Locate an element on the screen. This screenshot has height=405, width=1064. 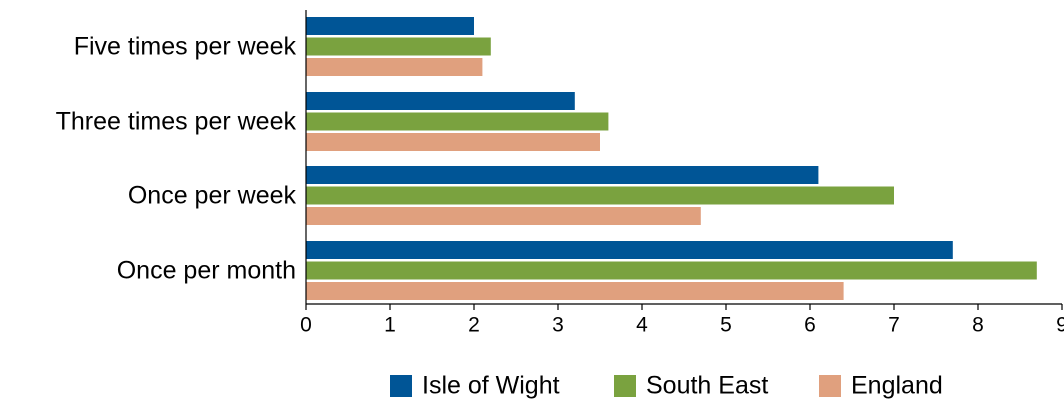
y-tick-label: Once per month is located at coordinates (206, 270).